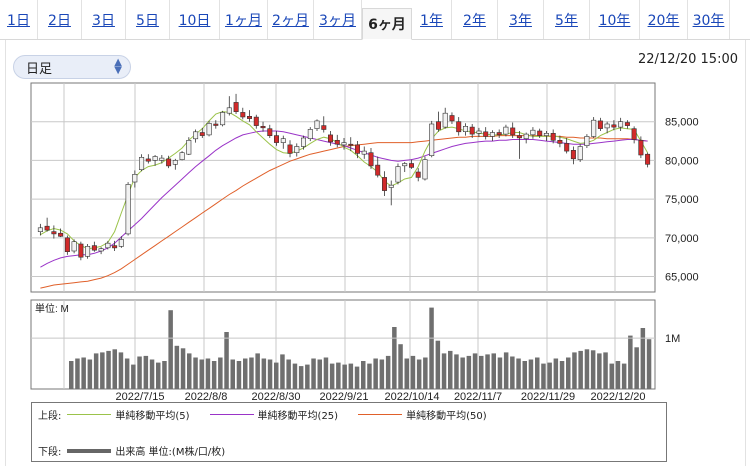 The width and height of the screenshot is (750, 466). What do you see at coordinates (709, 19) in the screenshot?
I see `tab-16: 30年` at bounding box center [709, 19].